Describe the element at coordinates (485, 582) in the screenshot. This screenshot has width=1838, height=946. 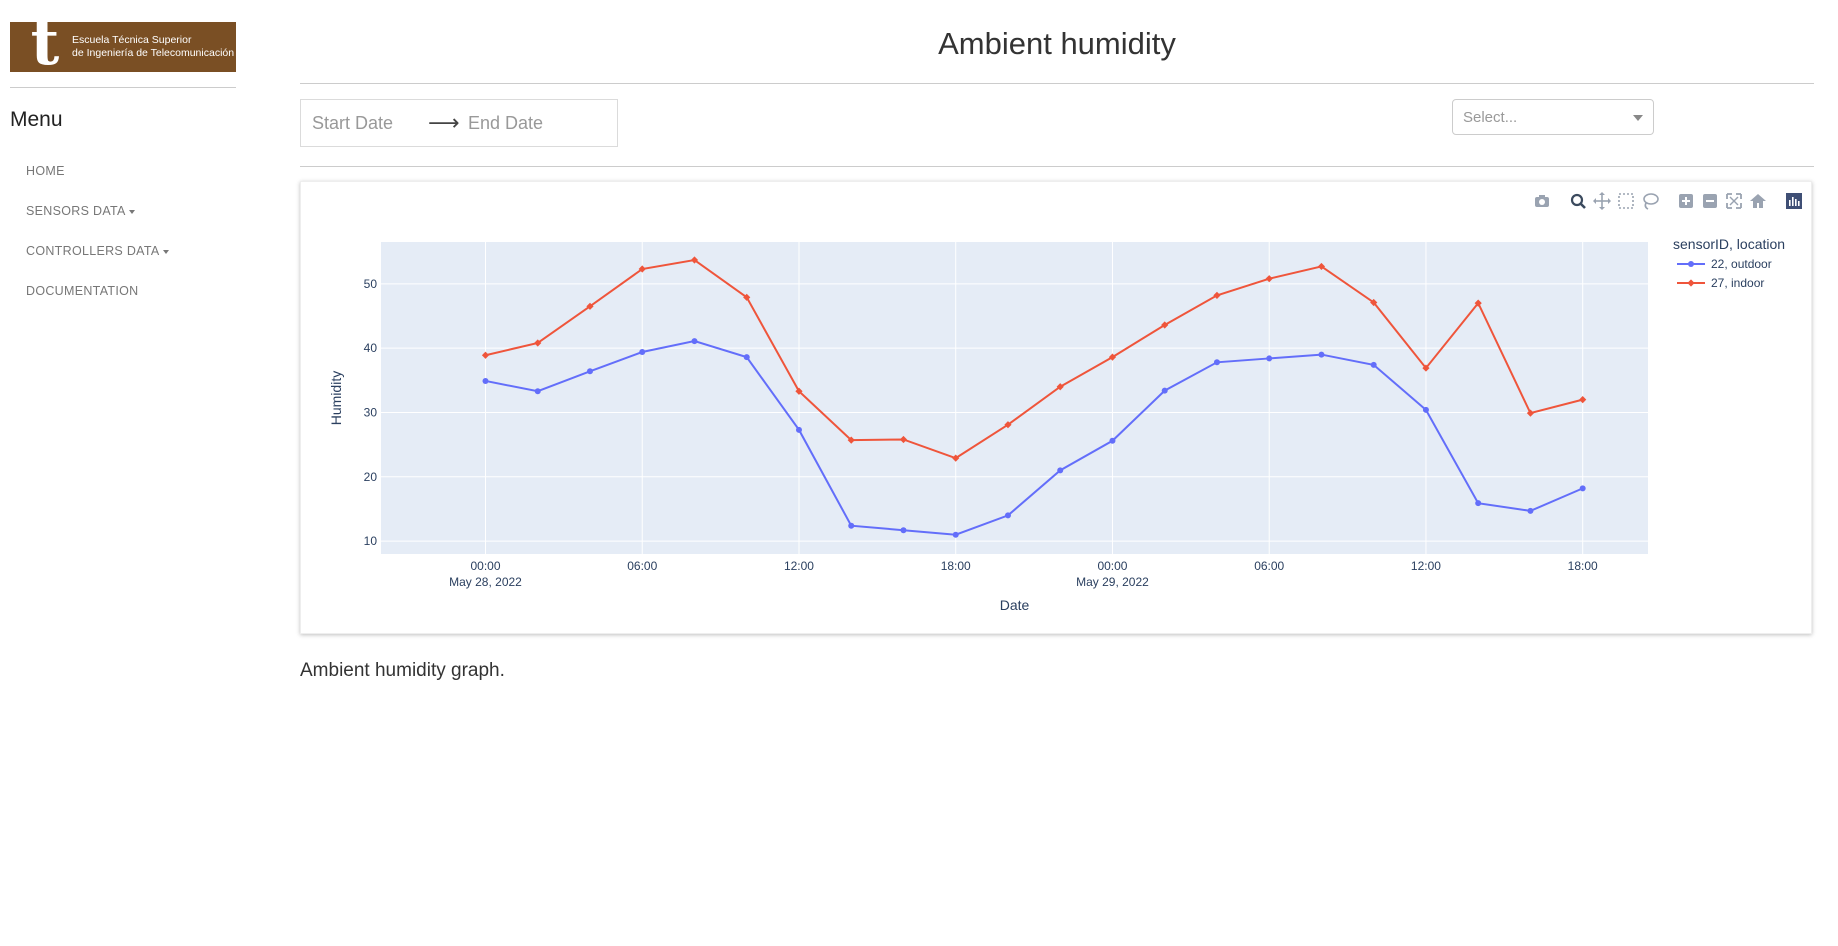
I see `x-tick-date-label: May 28, 2022` at that location.